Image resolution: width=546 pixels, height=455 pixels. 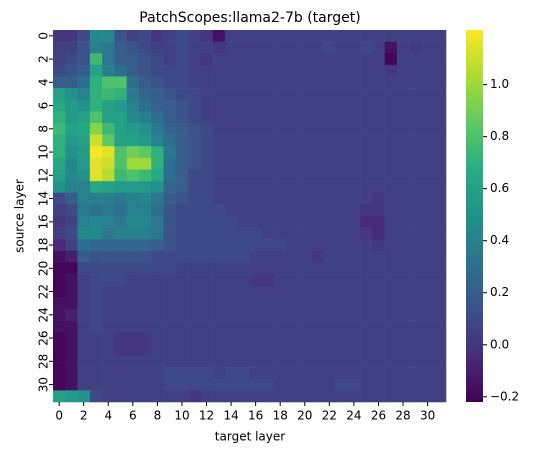 I want to click on x-tick-label: 24, so click(x=353, y=416).